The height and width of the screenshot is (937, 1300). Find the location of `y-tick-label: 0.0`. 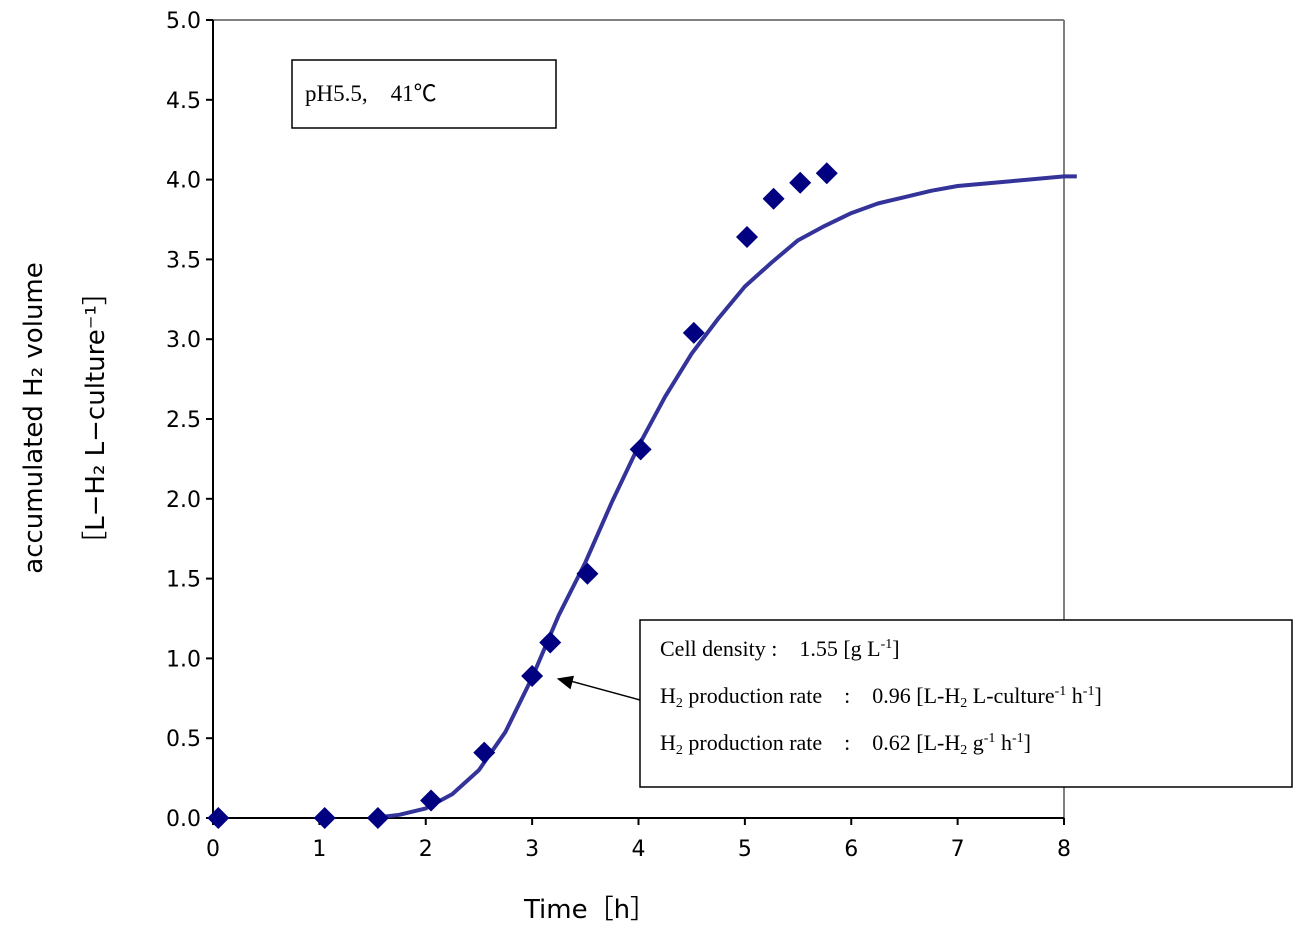

y-tick-label: 0.0 is located at coordinates (183, 819).